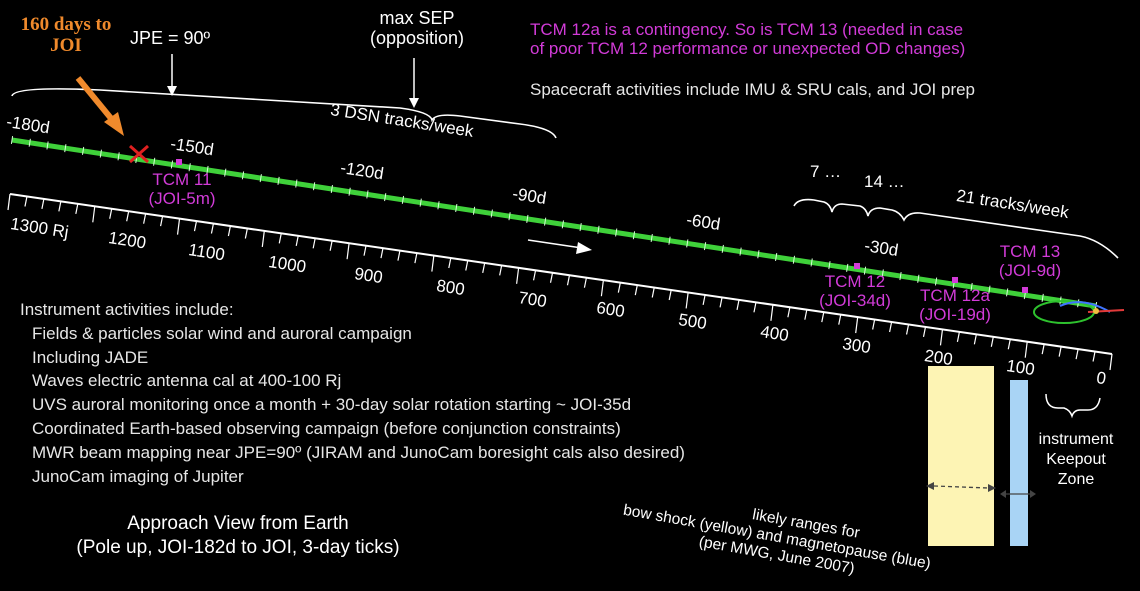 This screenshot has height=591, width=1140. I want to click on jpe-arrowhead, so click(172, 91).